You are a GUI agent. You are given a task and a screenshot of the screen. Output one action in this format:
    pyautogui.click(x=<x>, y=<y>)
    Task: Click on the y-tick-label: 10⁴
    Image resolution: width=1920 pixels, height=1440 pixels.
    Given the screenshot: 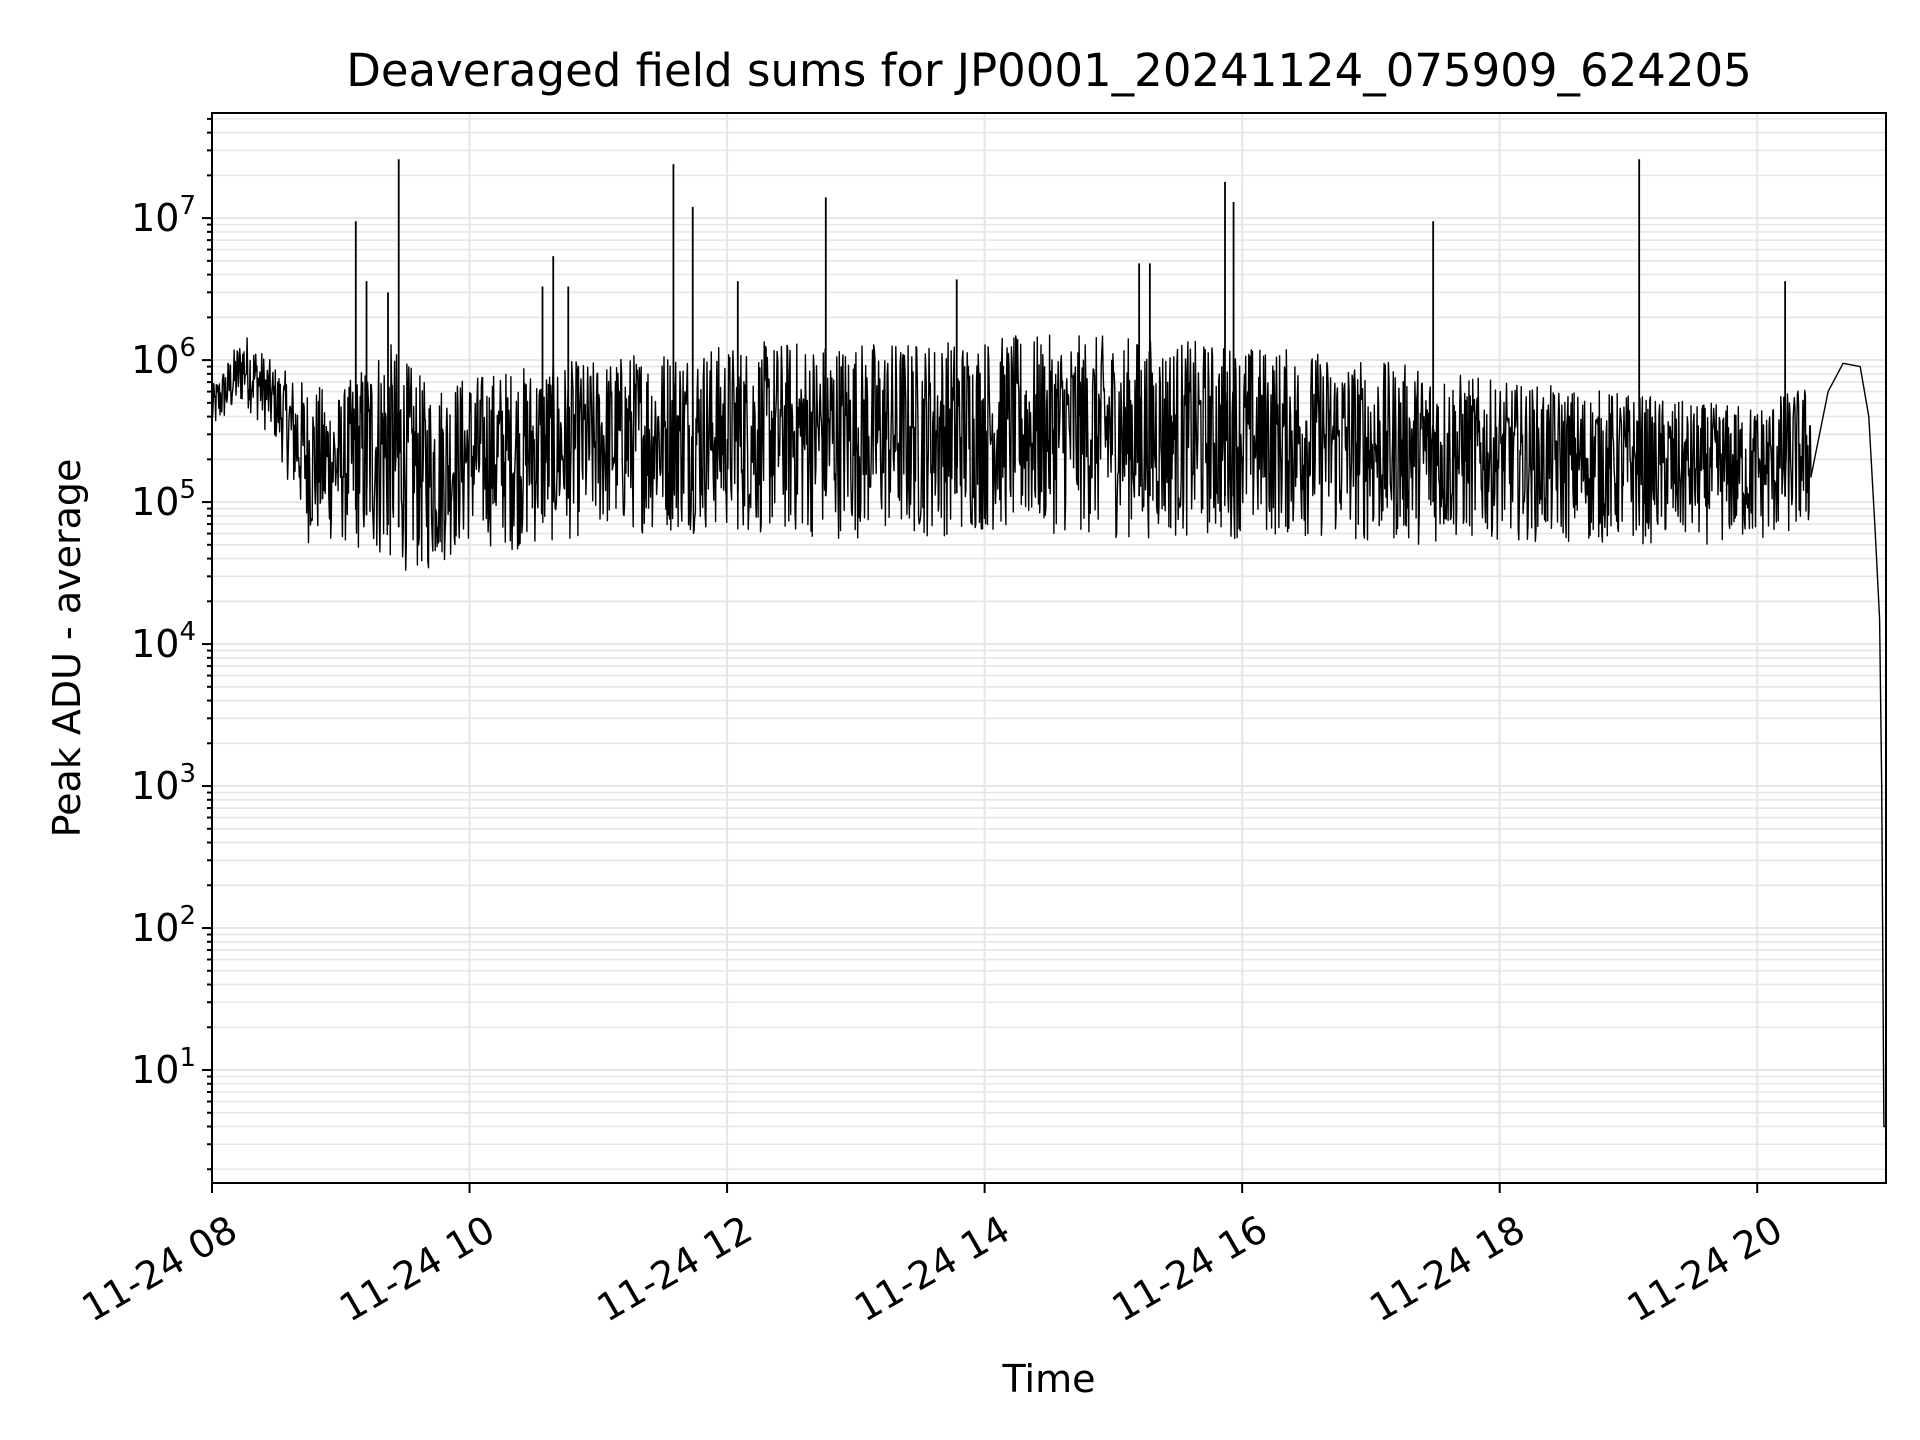 What is the action you would take?
    pyautogui.click(x=163, y=641)
    